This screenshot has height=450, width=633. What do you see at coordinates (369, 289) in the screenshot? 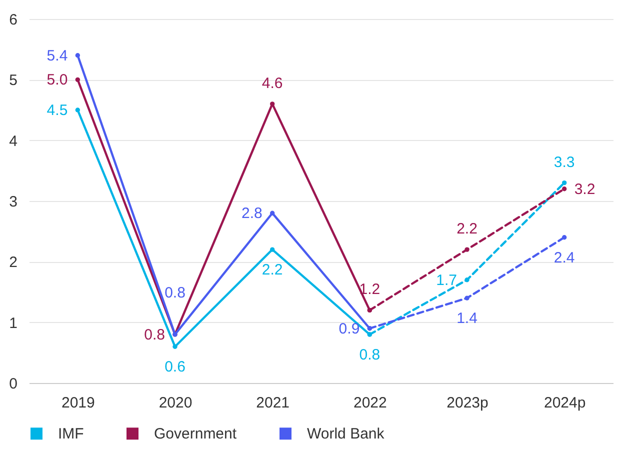
I see `data-label: 1.2` at bounding box center [369, 289].